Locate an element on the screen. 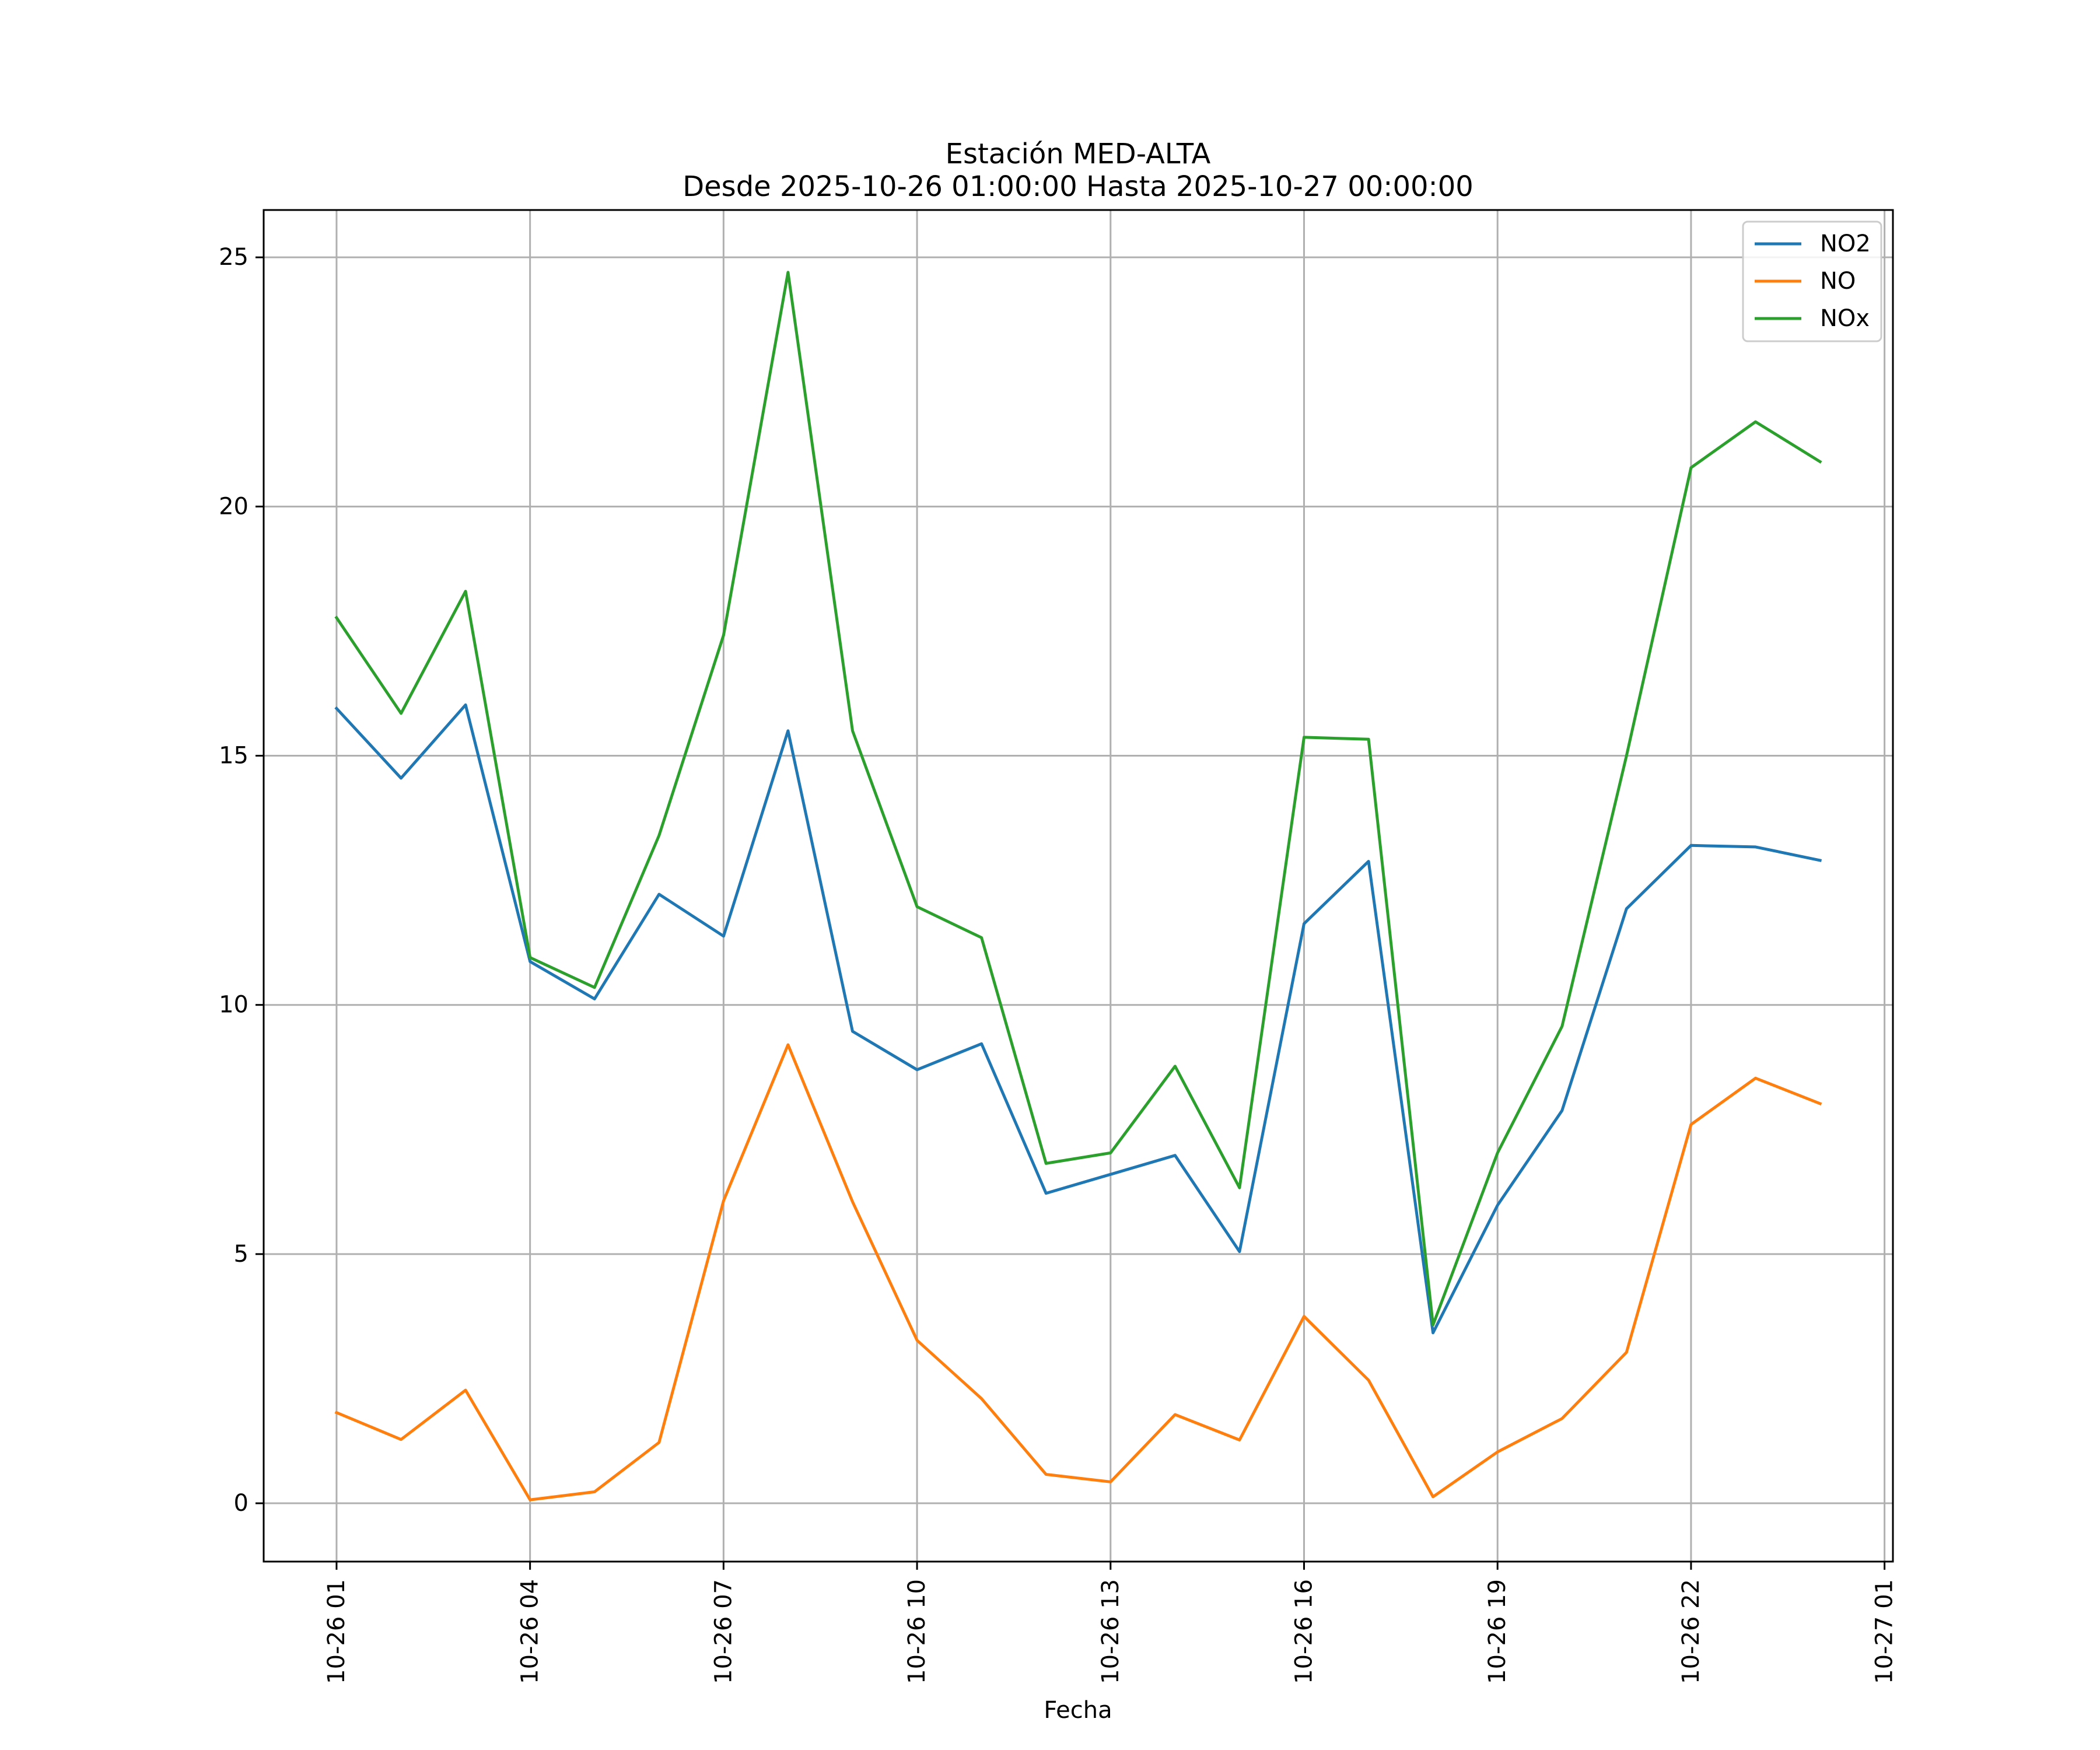 The width and height of the screenshot is (2100, 1750). y-tick-label: 15 is located at coordinates (234, 756).